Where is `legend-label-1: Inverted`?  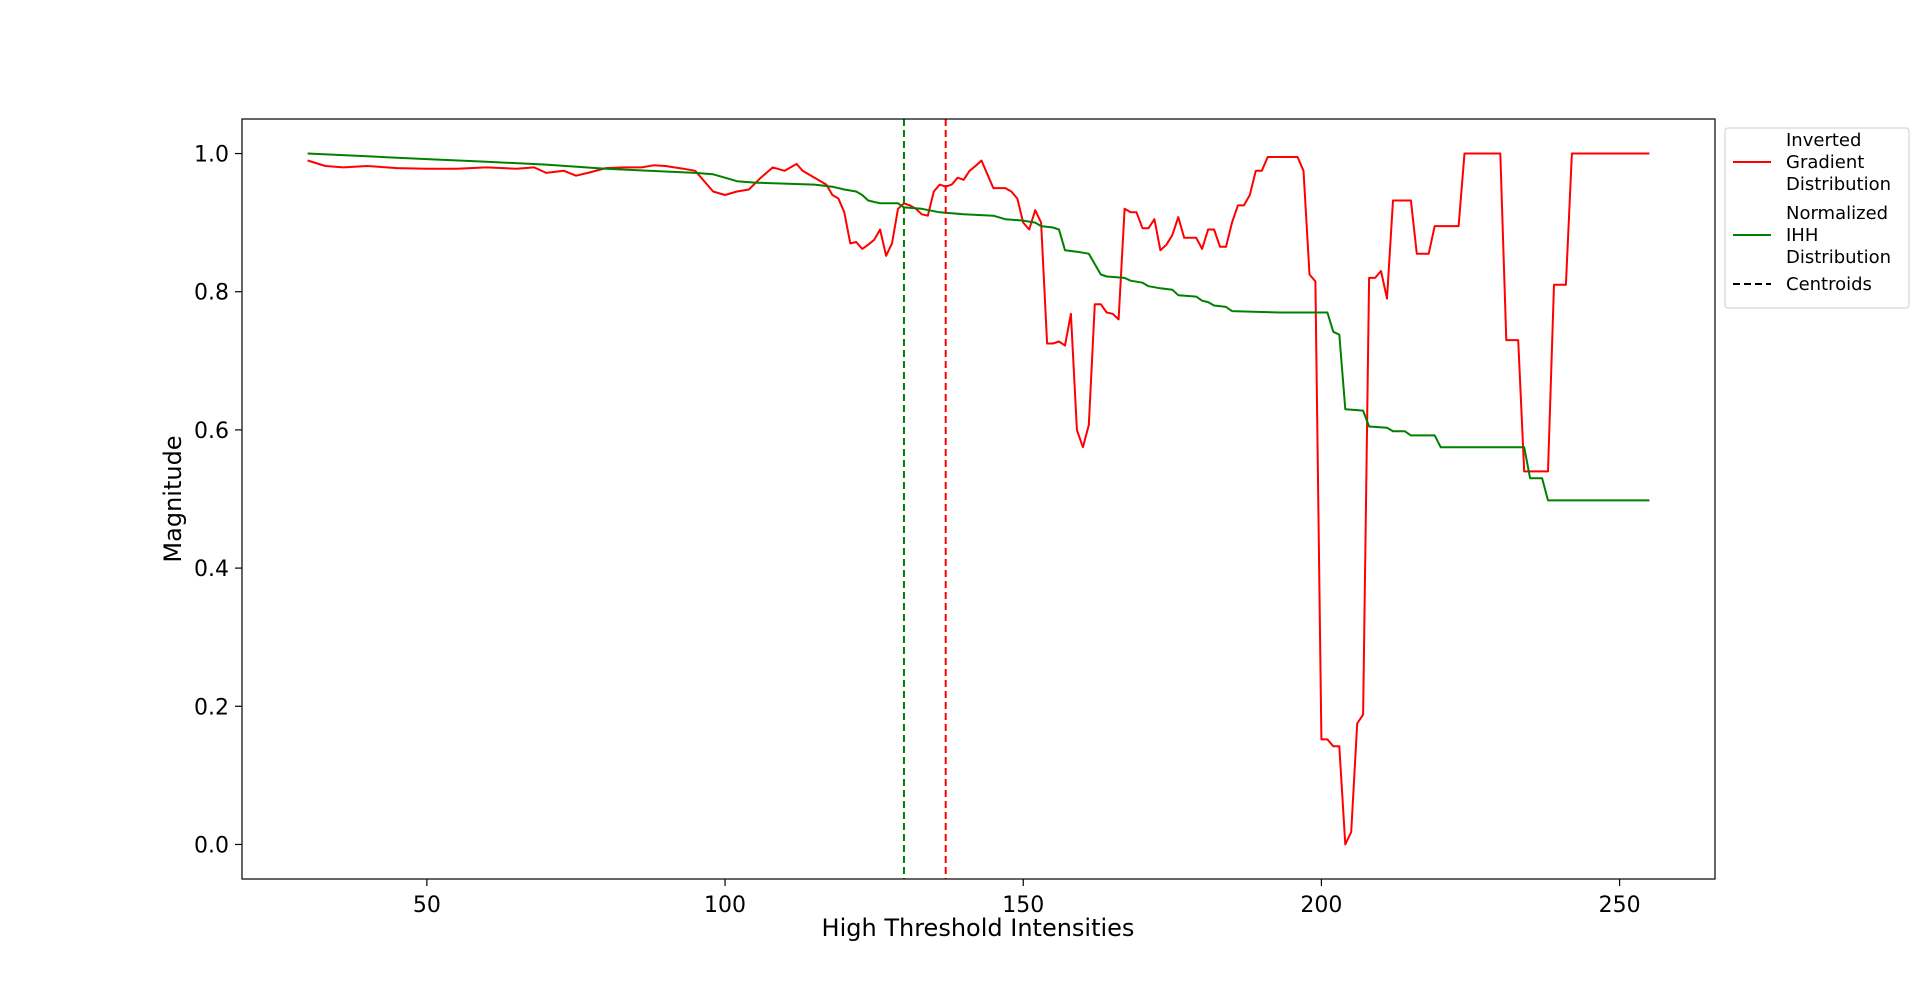 legend-label-1: Inverted is located at coordinates (1823, 140).